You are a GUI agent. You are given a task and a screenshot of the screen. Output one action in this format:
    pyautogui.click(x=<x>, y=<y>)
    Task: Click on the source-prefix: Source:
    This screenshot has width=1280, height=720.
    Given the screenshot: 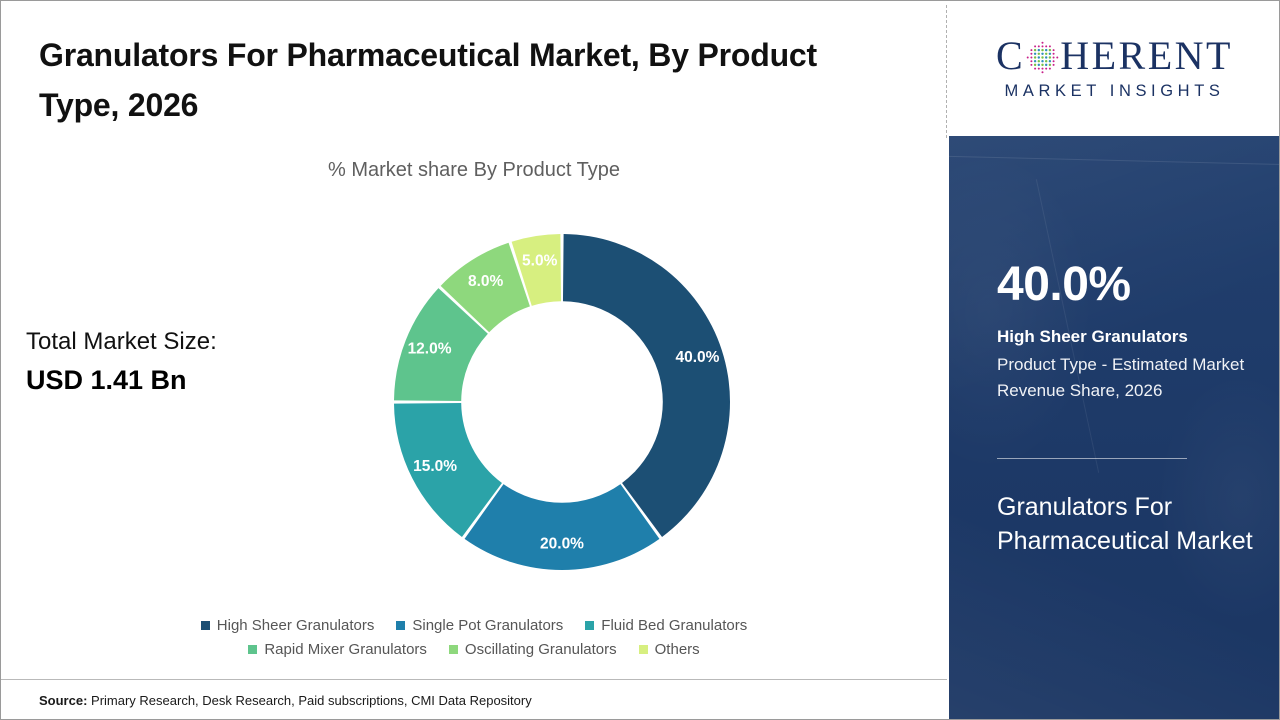 What is the action you would take?
    pyautogui.click(x=63, y=700)
    